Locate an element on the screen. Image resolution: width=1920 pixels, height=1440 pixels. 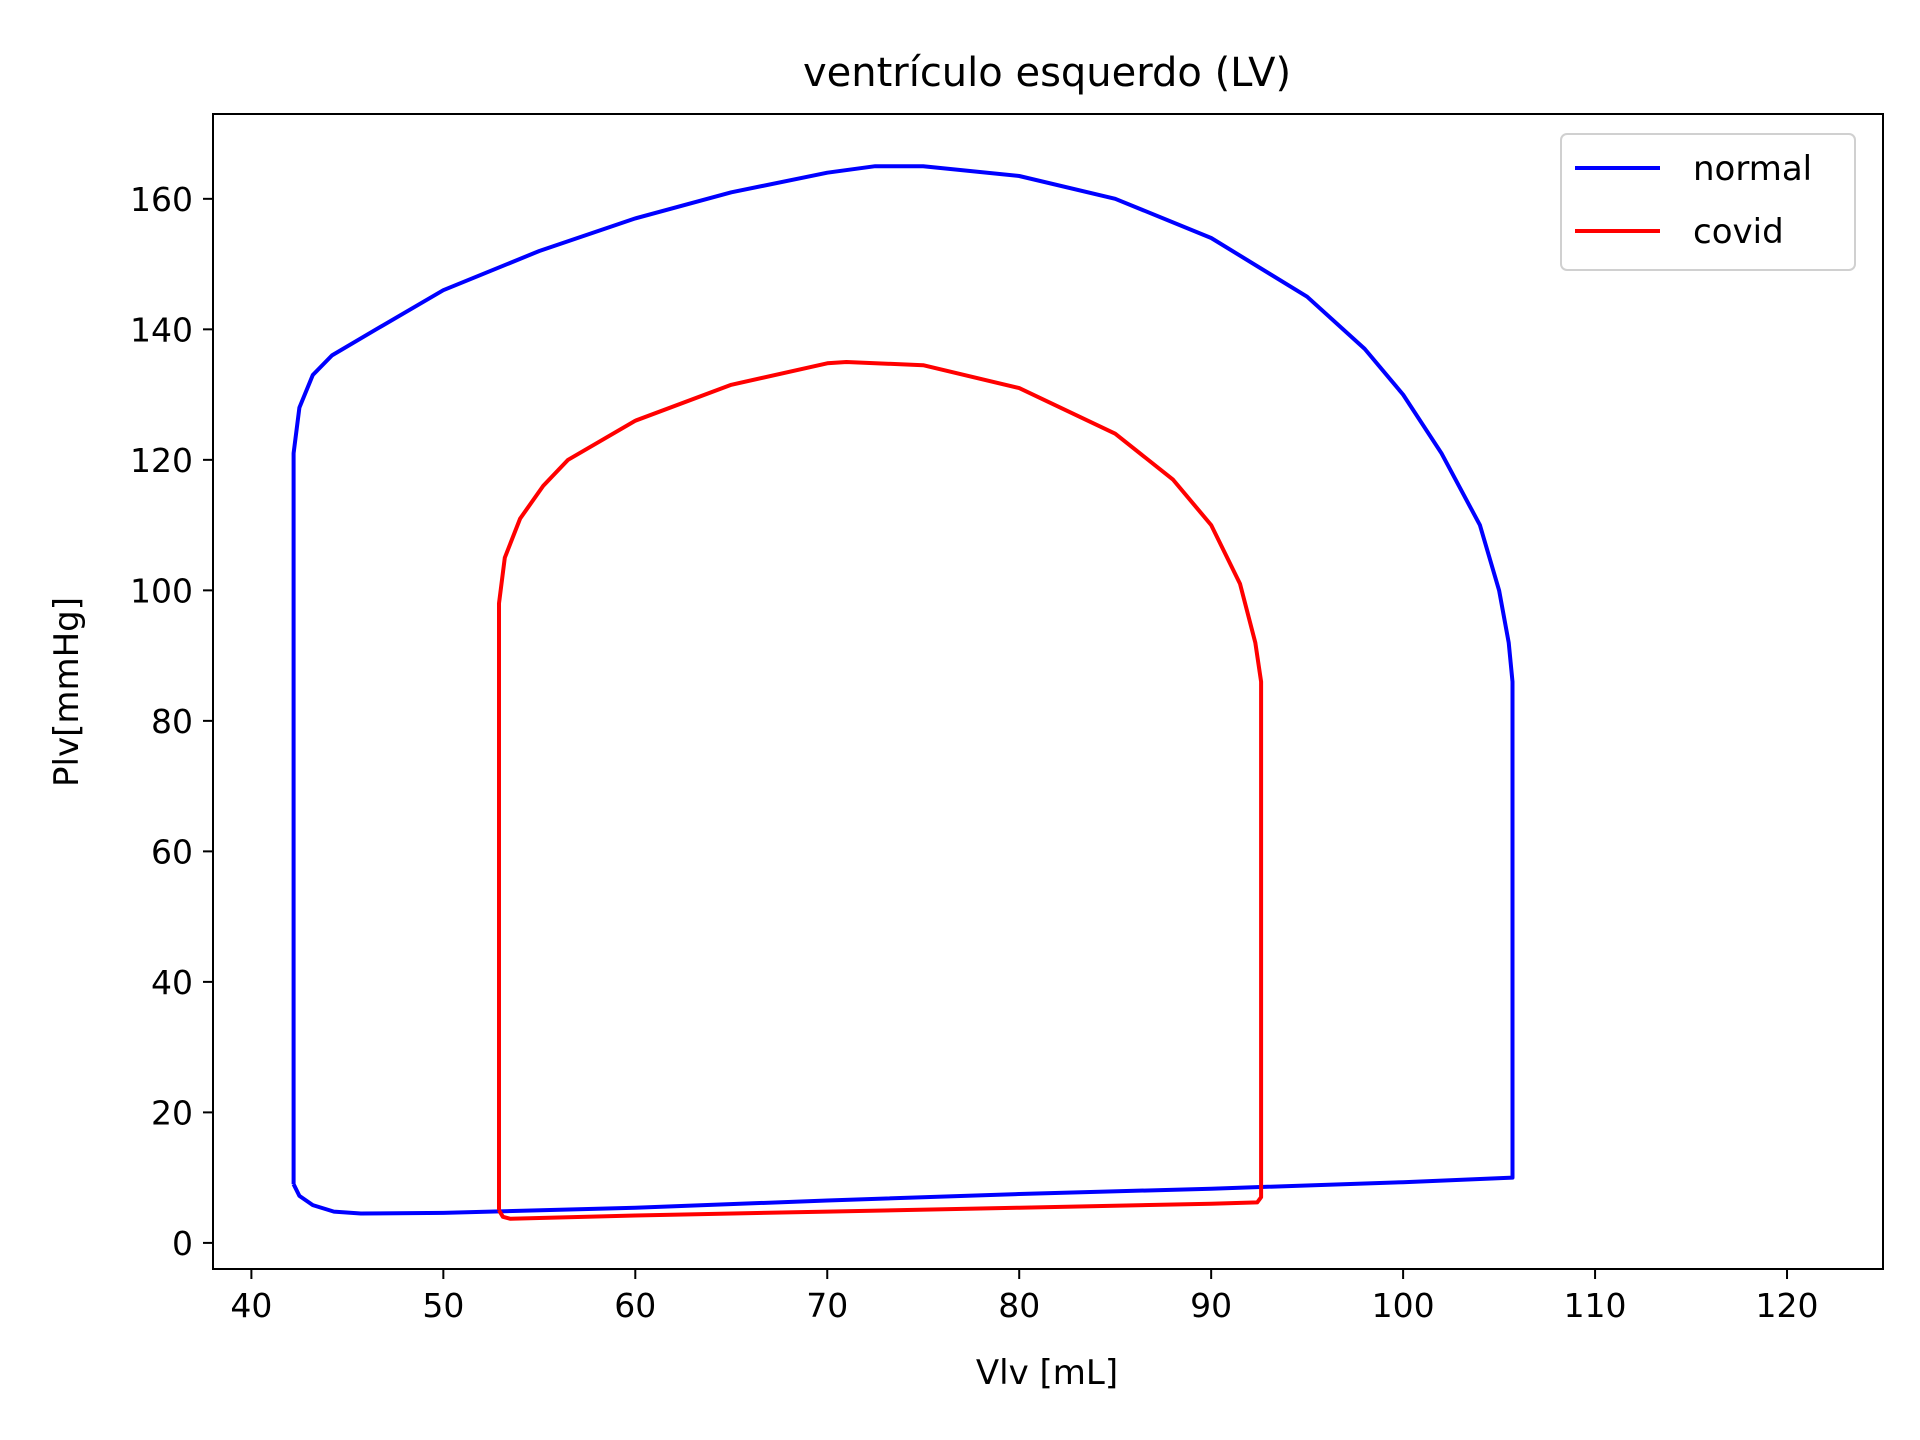
x-tick-label: 50 is located at coordinates (443, 1305).